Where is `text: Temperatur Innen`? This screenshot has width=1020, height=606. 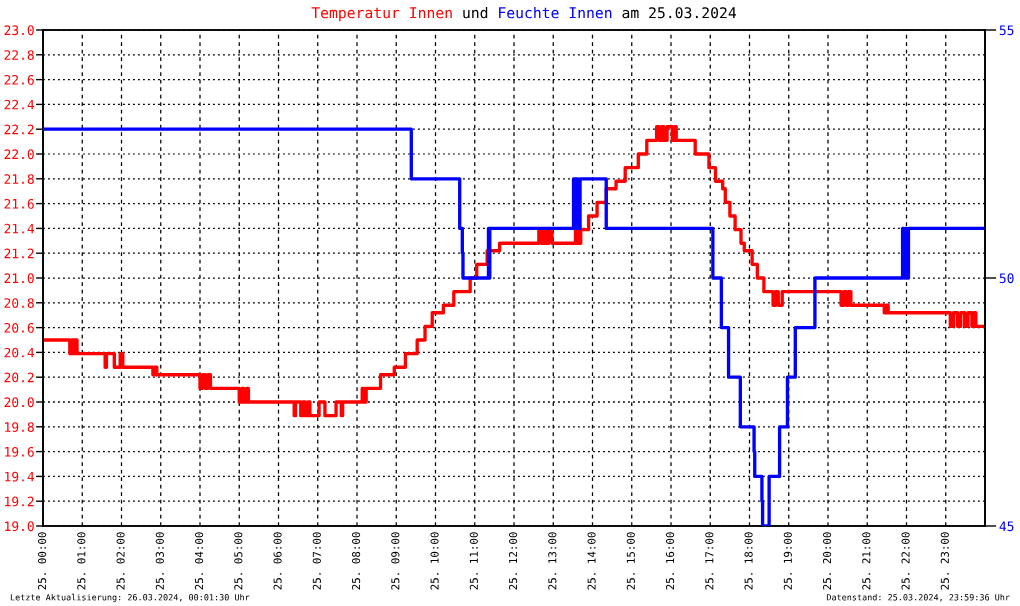
text: Temperatur Innen is located at coordinates (381, 14).